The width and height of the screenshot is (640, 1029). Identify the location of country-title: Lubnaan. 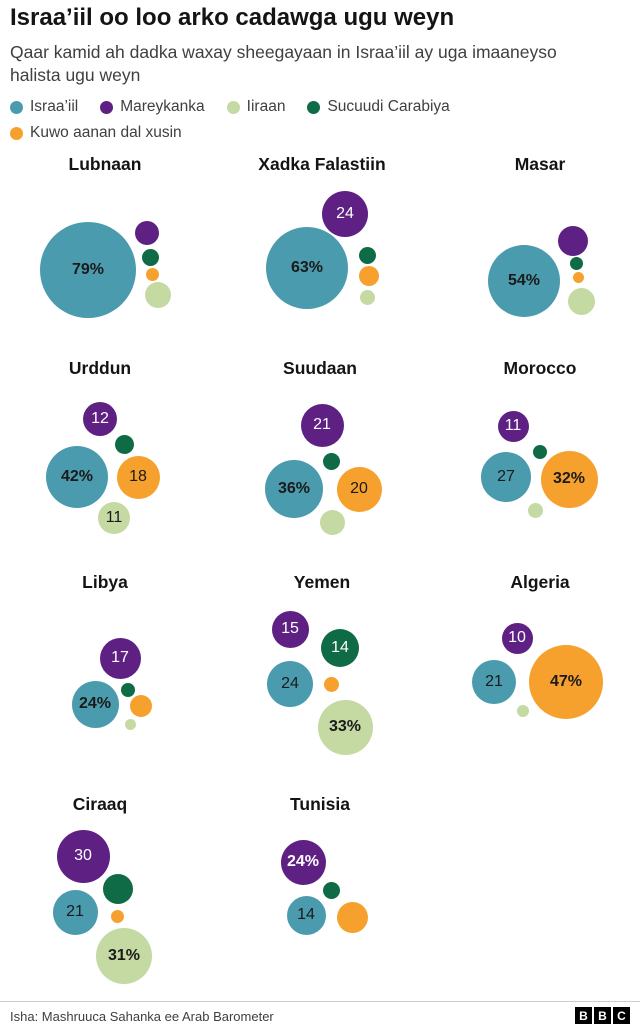
(105, 164).